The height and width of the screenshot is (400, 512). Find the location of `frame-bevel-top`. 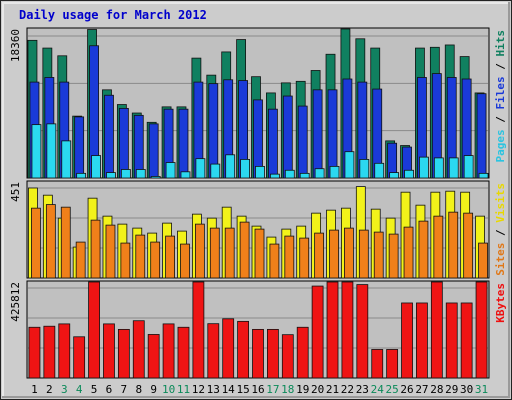

frame-bevel-top is located at coordinates (256, 3).